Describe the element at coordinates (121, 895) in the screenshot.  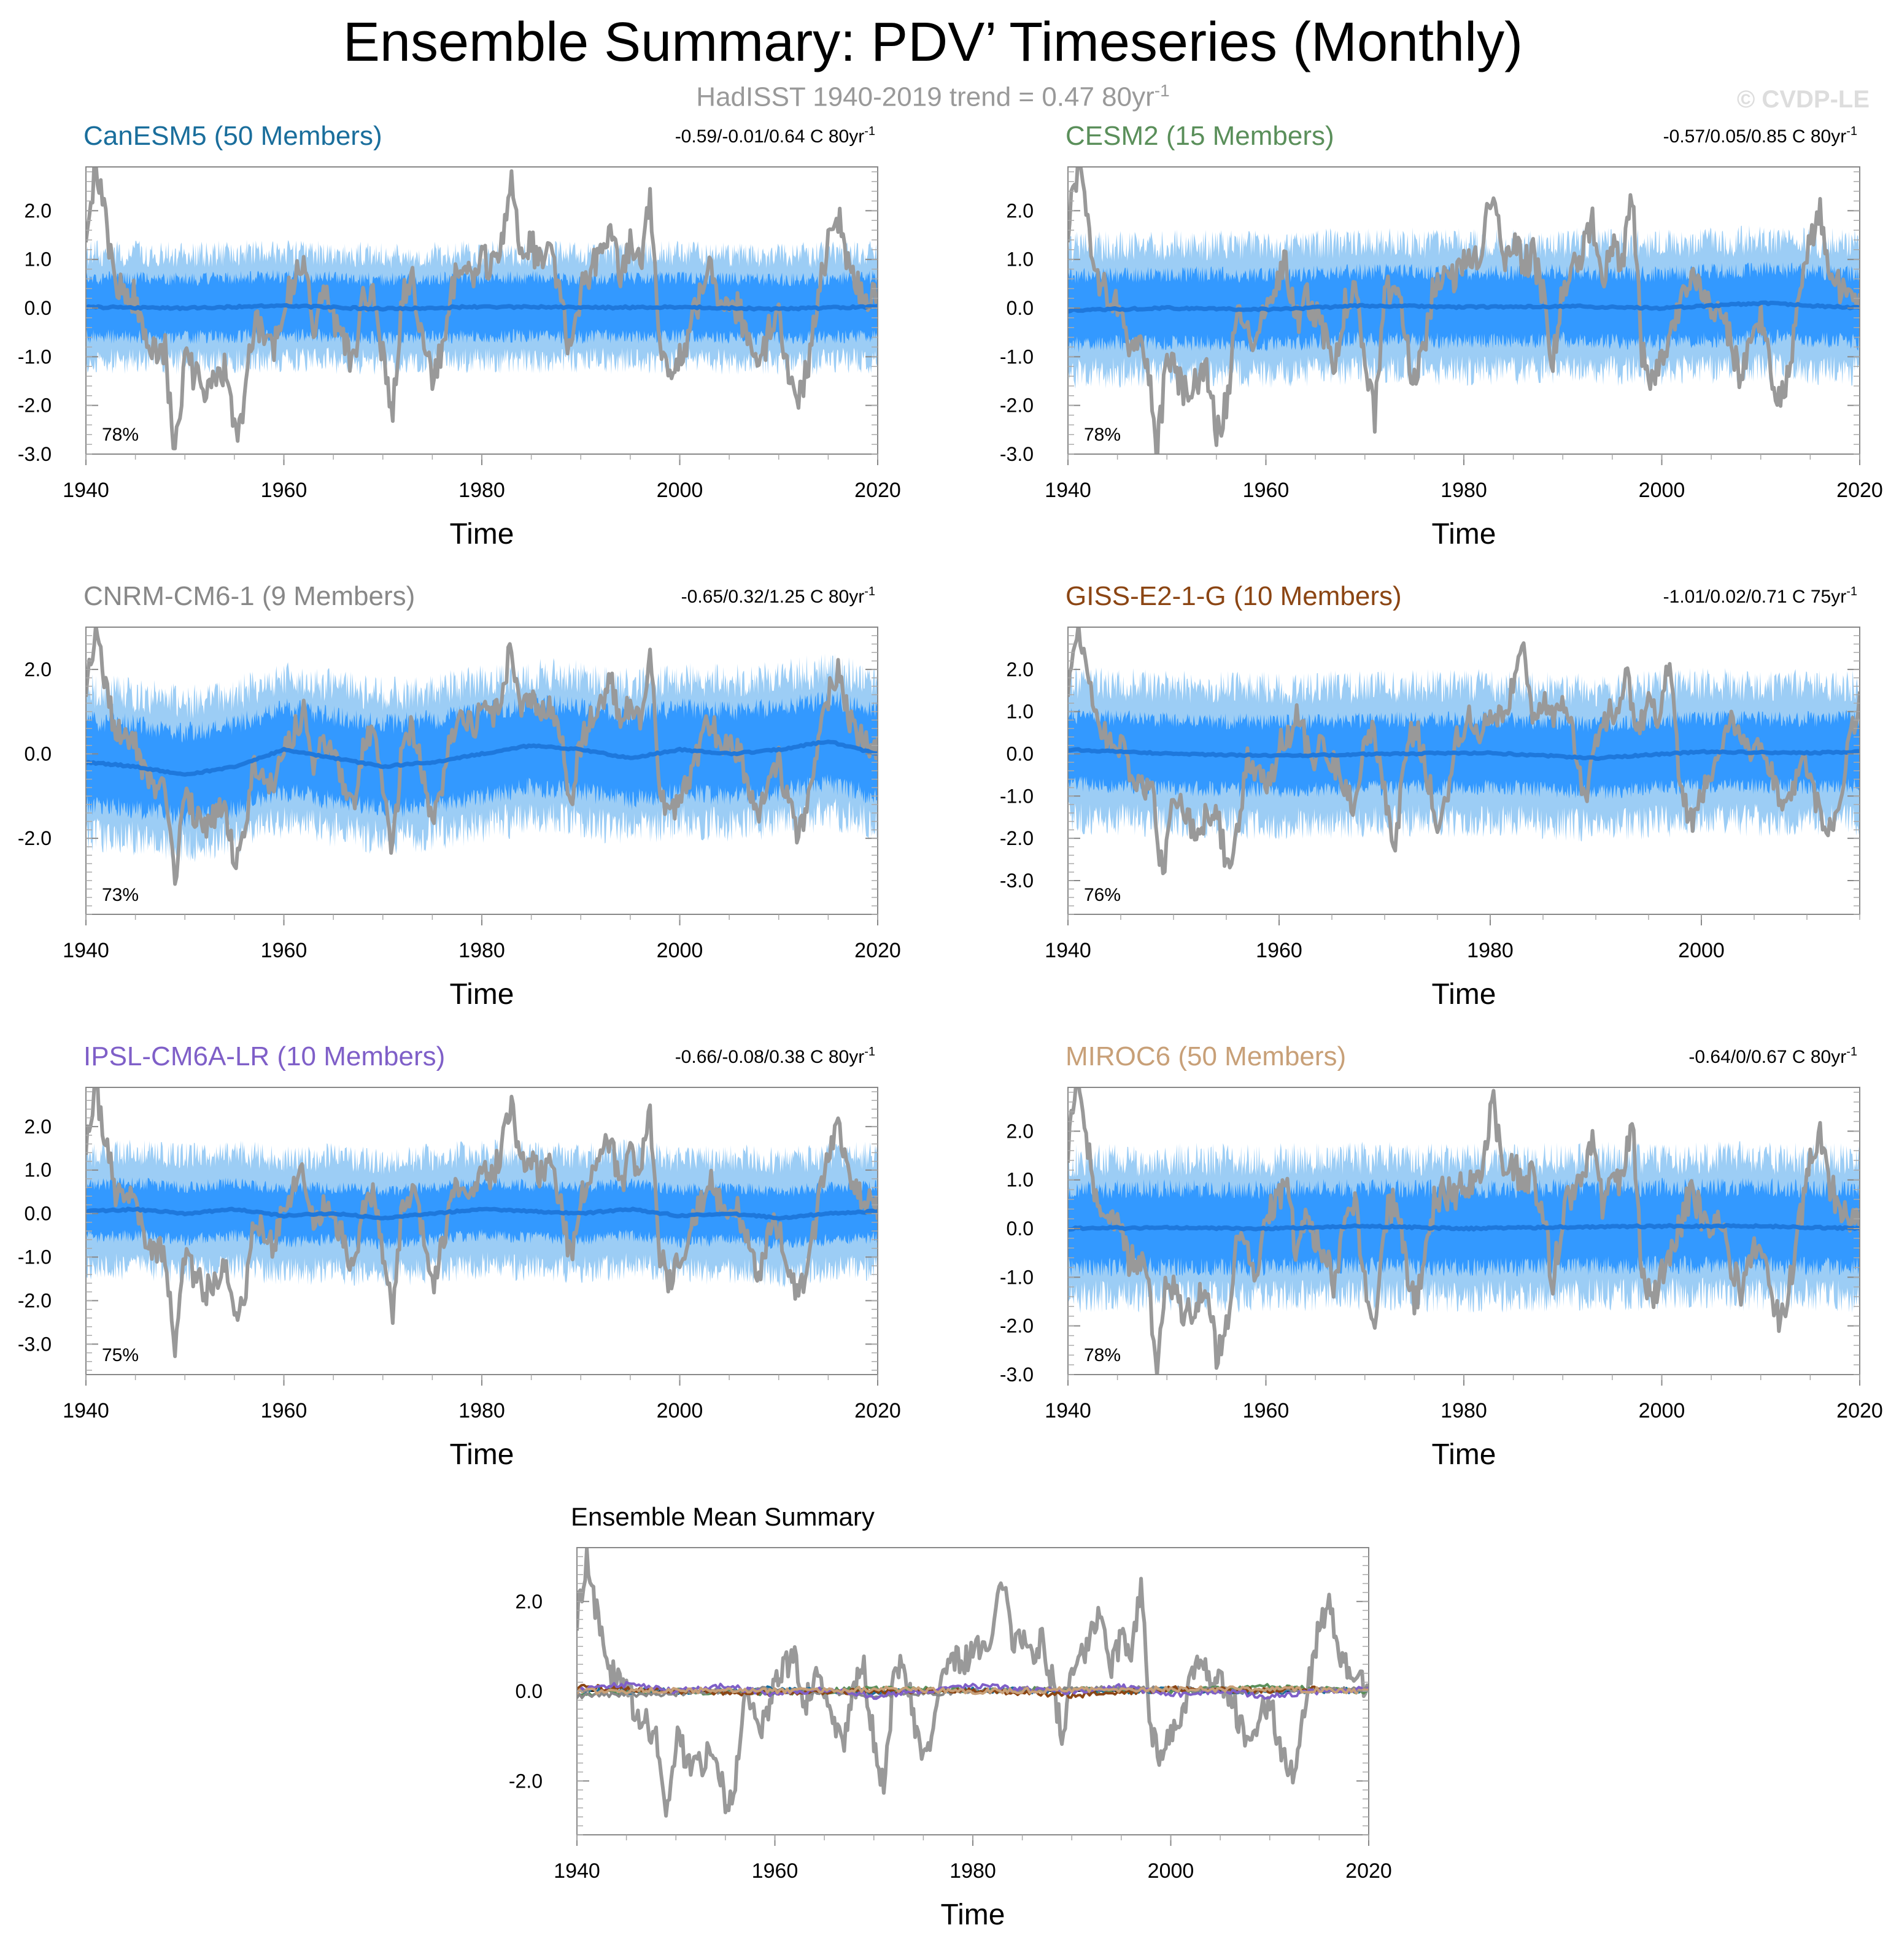
I see `percent-label: 73%` at that location.